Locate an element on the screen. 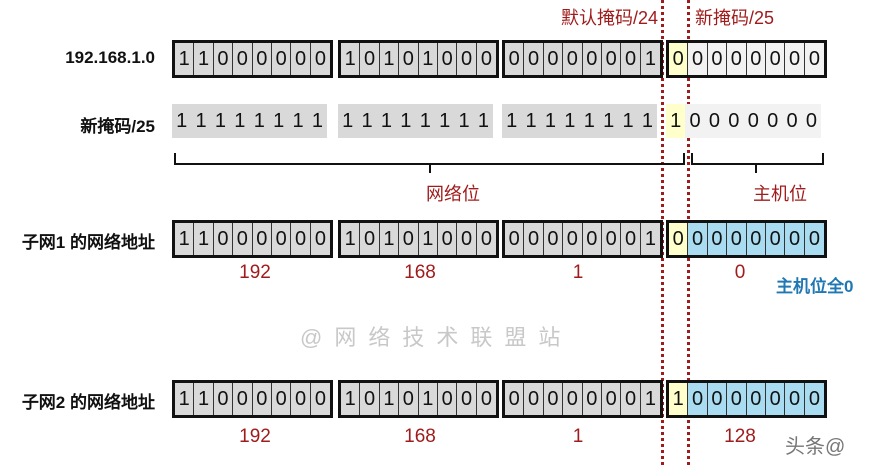 This screenshot has width=871, height=465. corner-watermark: 头条@ is located at coordinates (815, 447).